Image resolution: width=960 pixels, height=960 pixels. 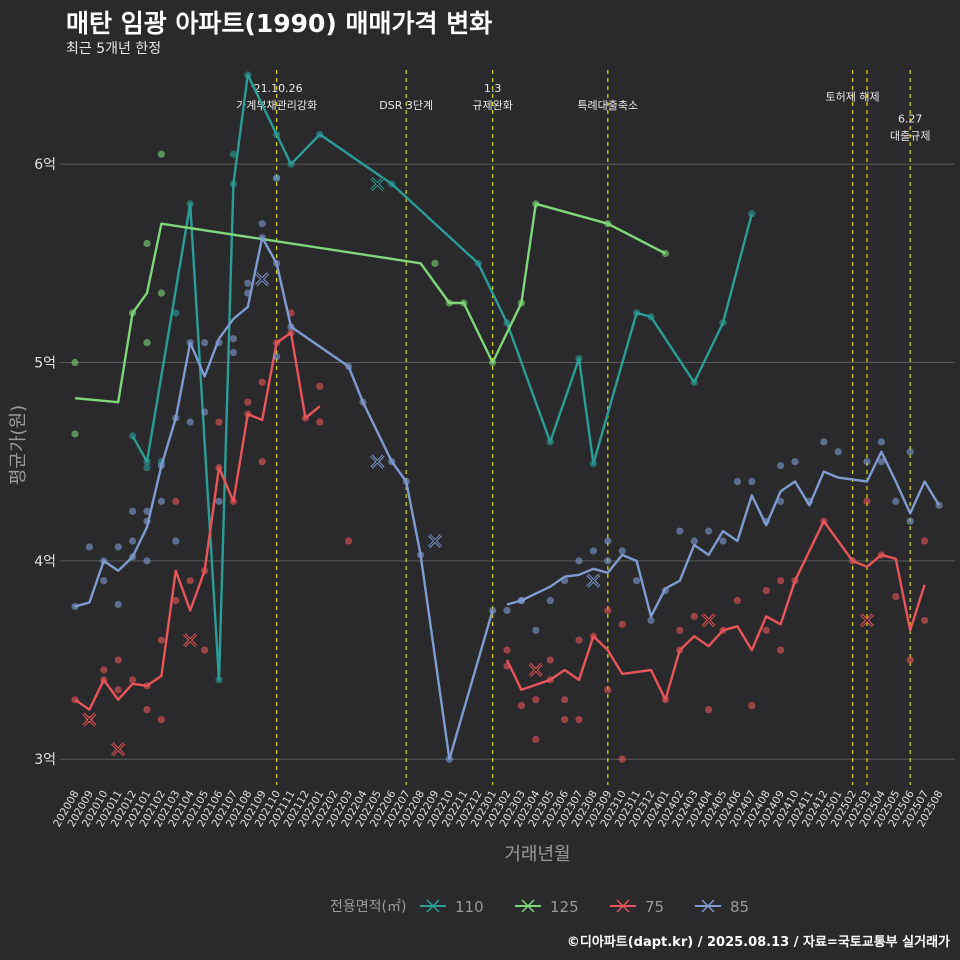 I want to click on y-tick-label: 5억, so click(x=45, y=364).